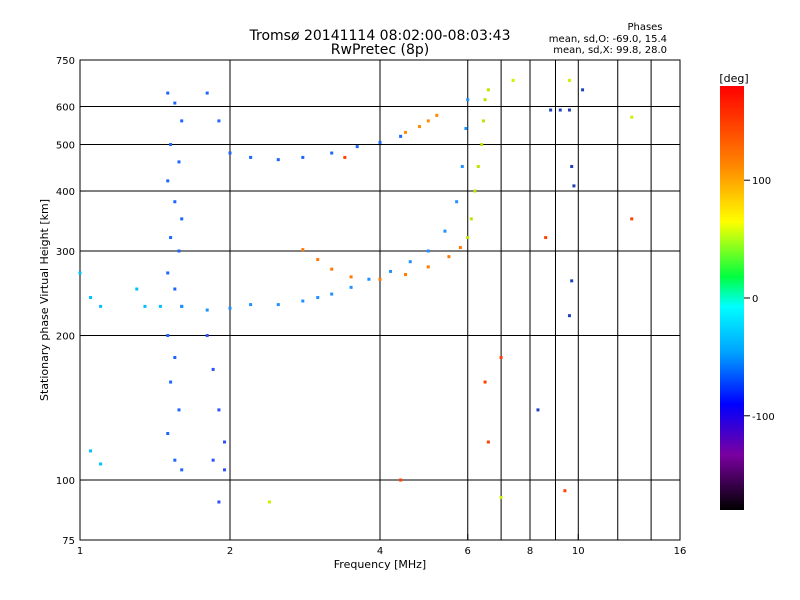 The width and height of the screenshot is (800, 600). I want to click on stats-header: Phases, so click(644, 27).